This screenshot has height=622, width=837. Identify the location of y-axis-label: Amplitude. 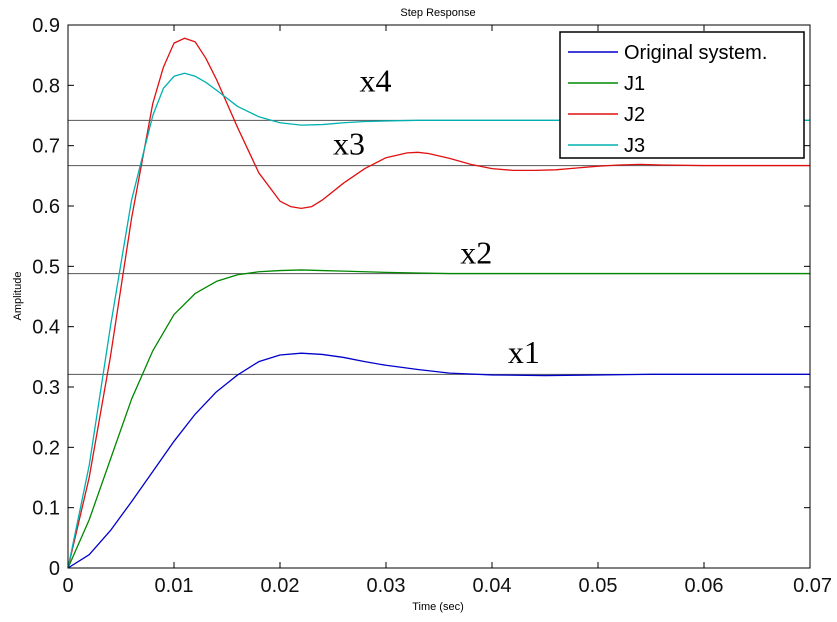
(18, 296).